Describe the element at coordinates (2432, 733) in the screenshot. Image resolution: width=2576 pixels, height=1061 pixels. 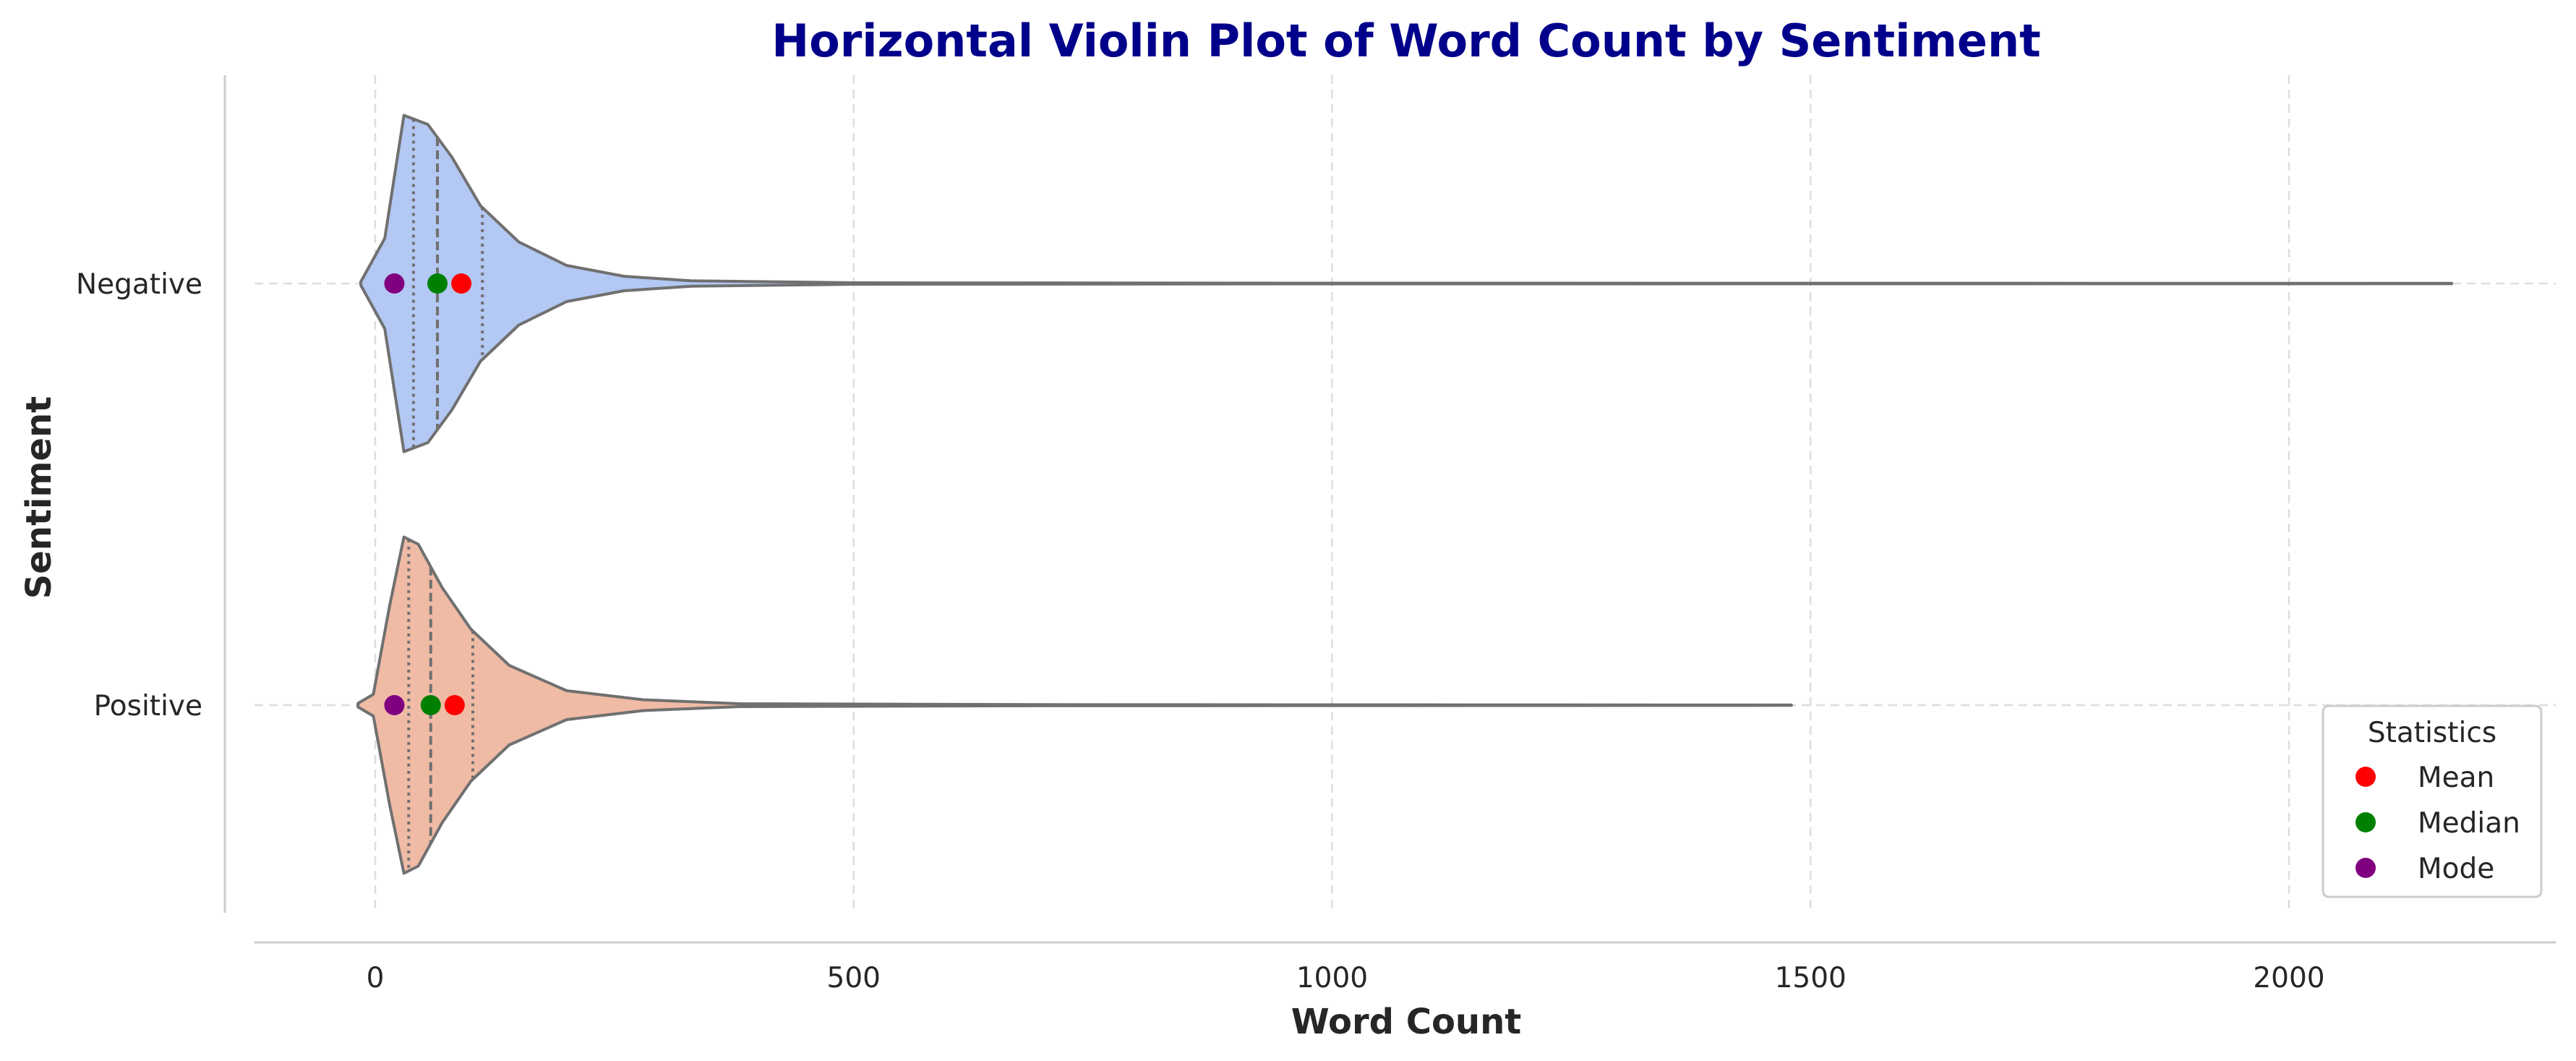
I see `legend-title: Statistics` at that location.